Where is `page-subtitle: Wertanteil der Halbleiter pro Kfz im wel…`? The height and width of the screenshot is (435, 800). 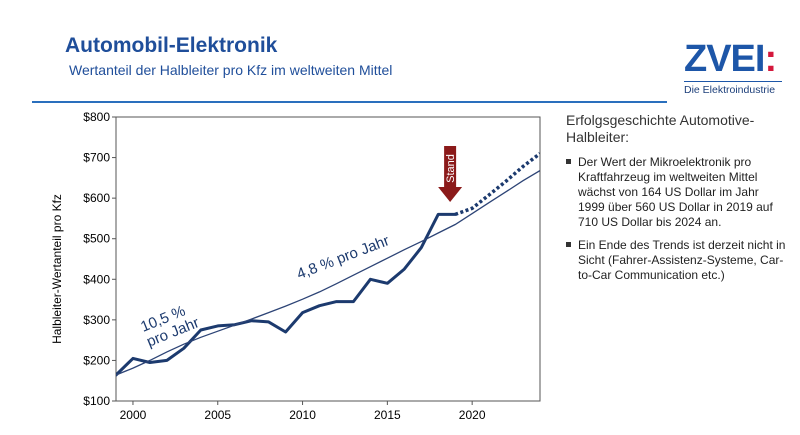
page-subtitle: Wertanteil der Halbleiter pro Kfz im wel… is located at coordinates (231, 70).